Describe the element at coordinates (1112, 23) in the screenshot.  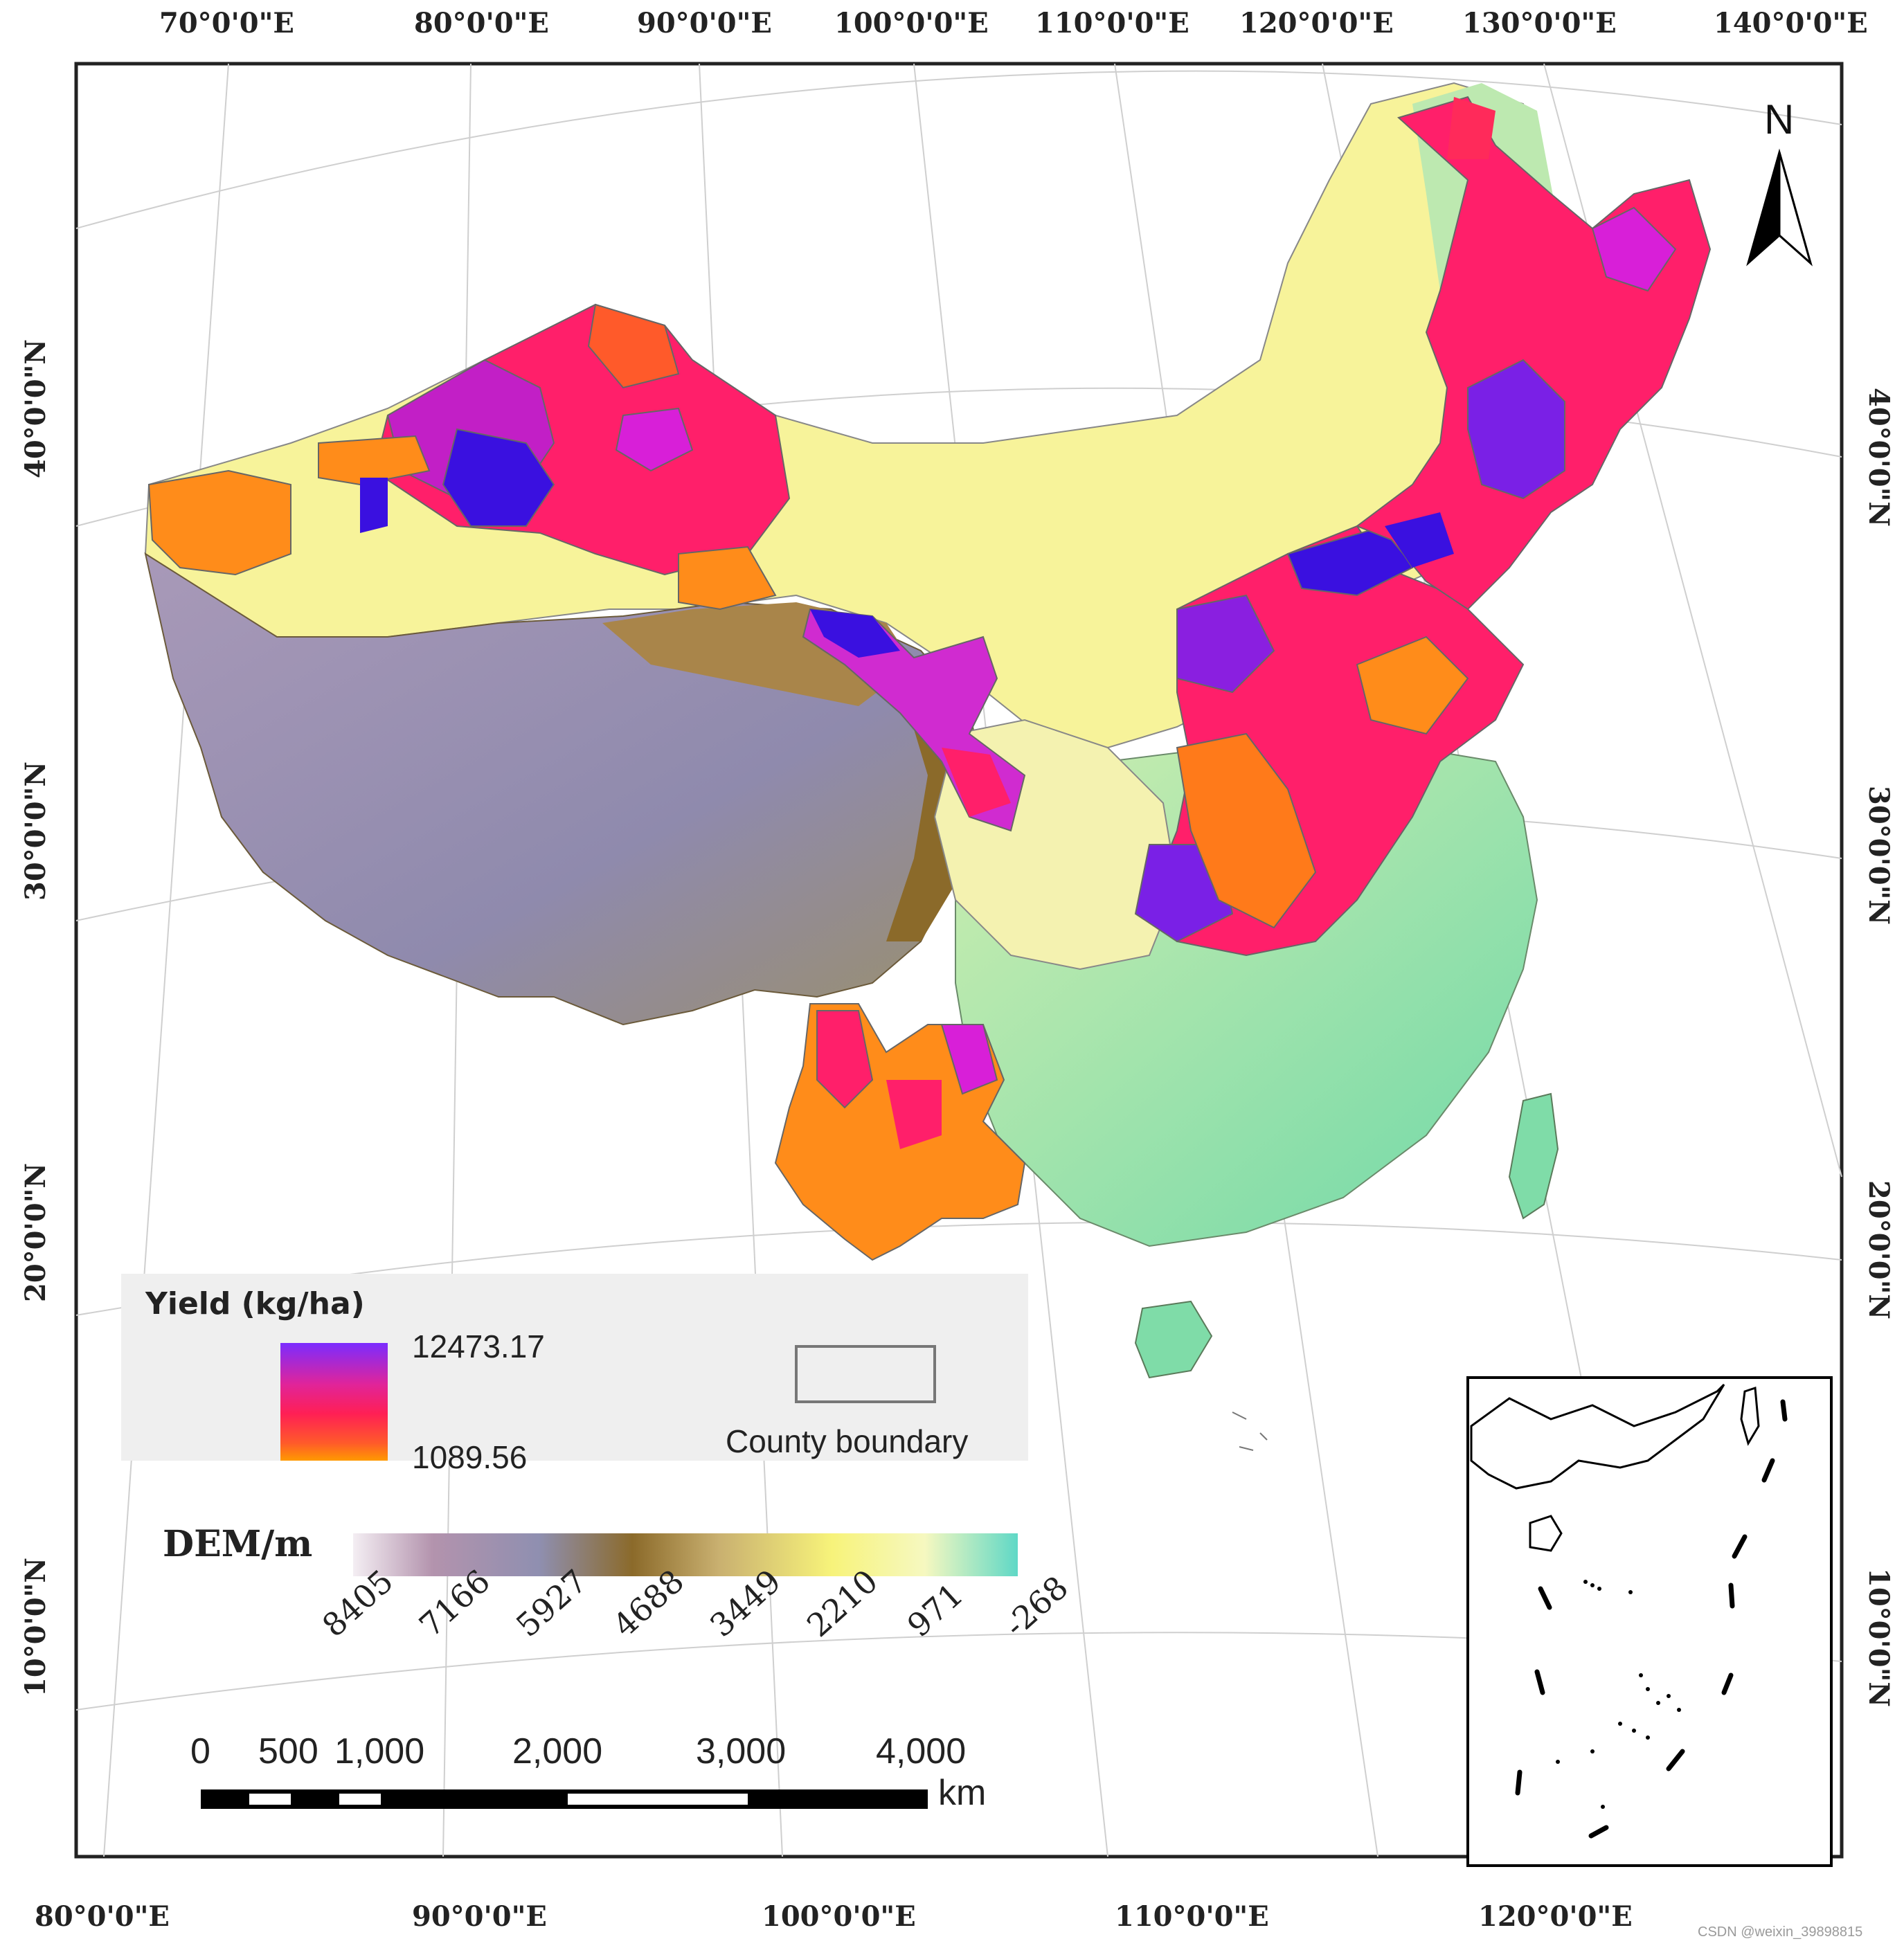
I see `top-lon-label: 110°0'0"E` at that location.